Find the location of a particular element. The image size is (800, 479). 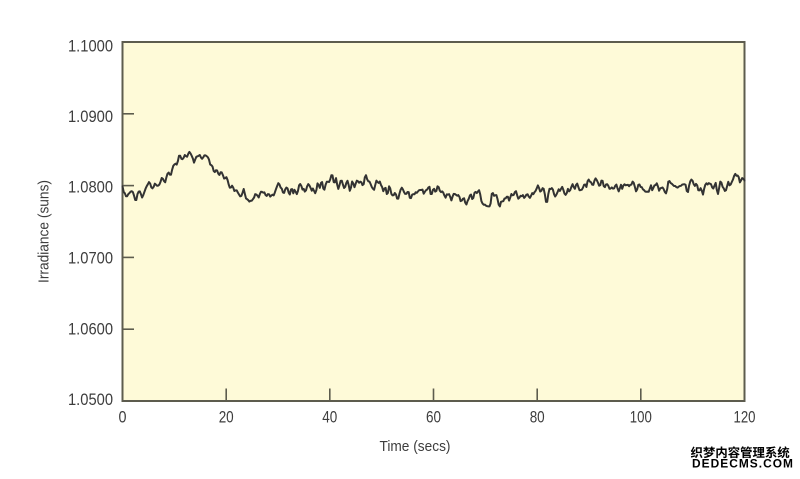

svg-text: 120 is located at coordinates (745, 417).